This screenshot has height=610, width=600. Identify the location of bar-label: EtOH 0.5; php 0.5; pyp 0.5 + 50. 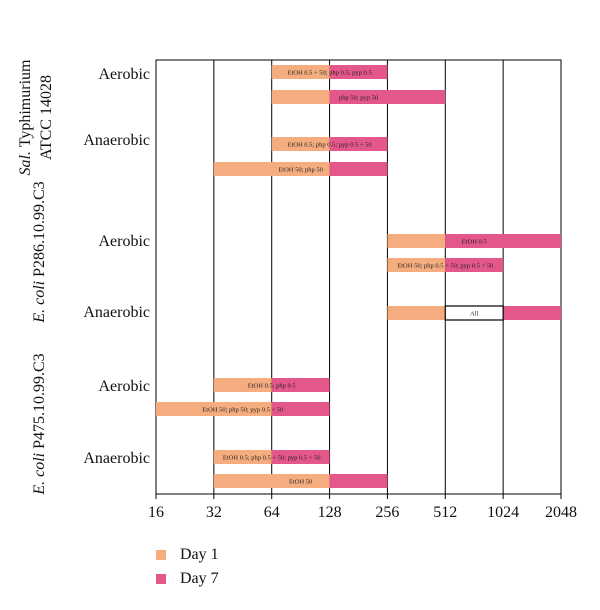
(329, 145).